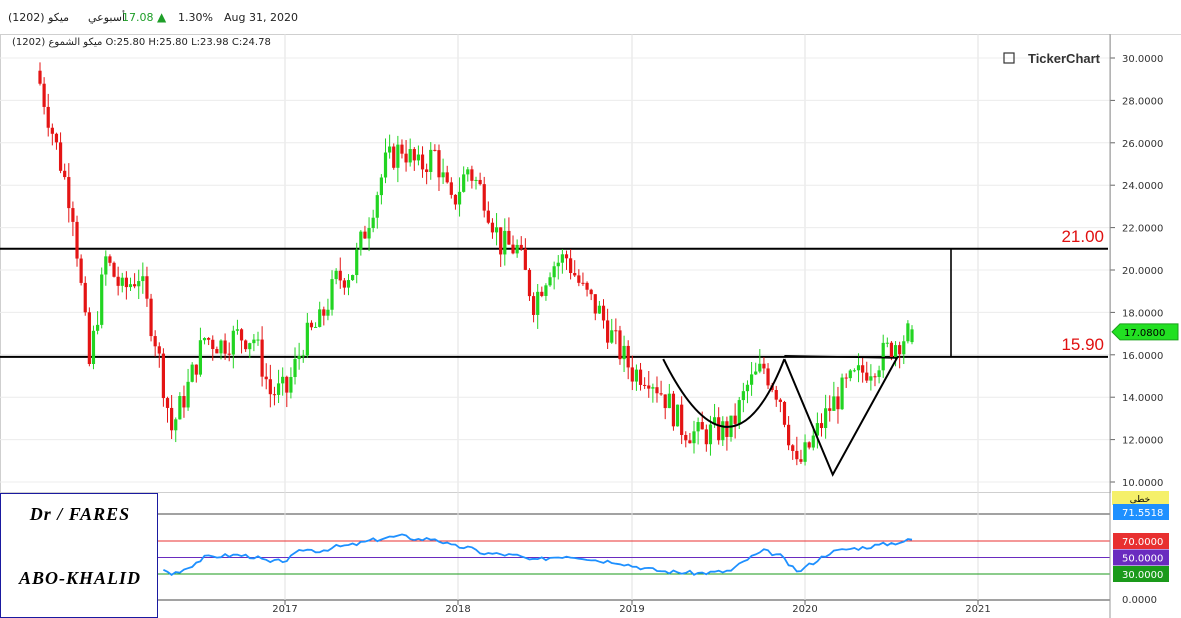 Image resolution: width=1181 pixels, height=618 pixels. Describe the element at coordinates (195, 17) in the screenshot. I see `change-percent: 1.30%` at that location.